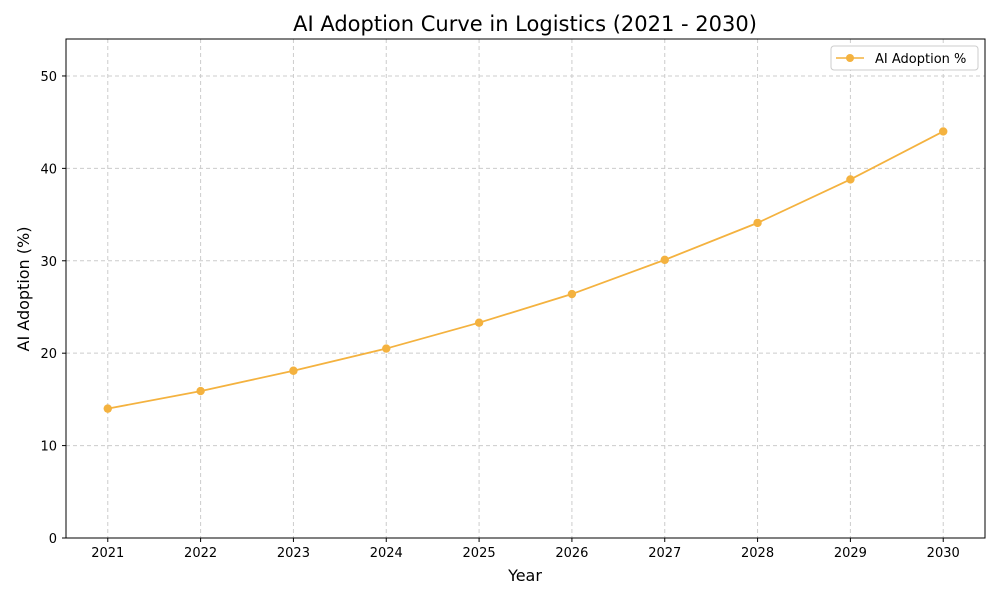  Describe the element at coordinates (23, 289) in the screenshot. I see `y-axis-label: AI Adoption (%)` at that location.